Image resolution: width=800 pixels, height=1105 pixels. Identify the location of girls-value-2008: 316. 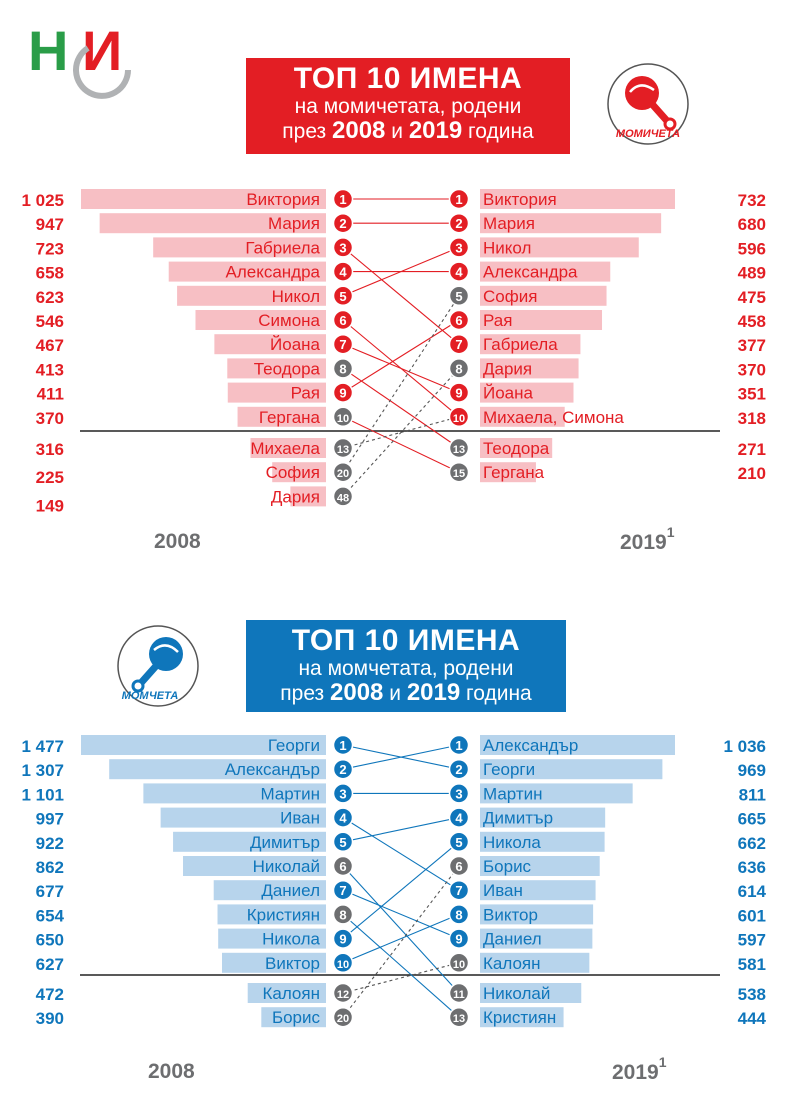
(50, 449).